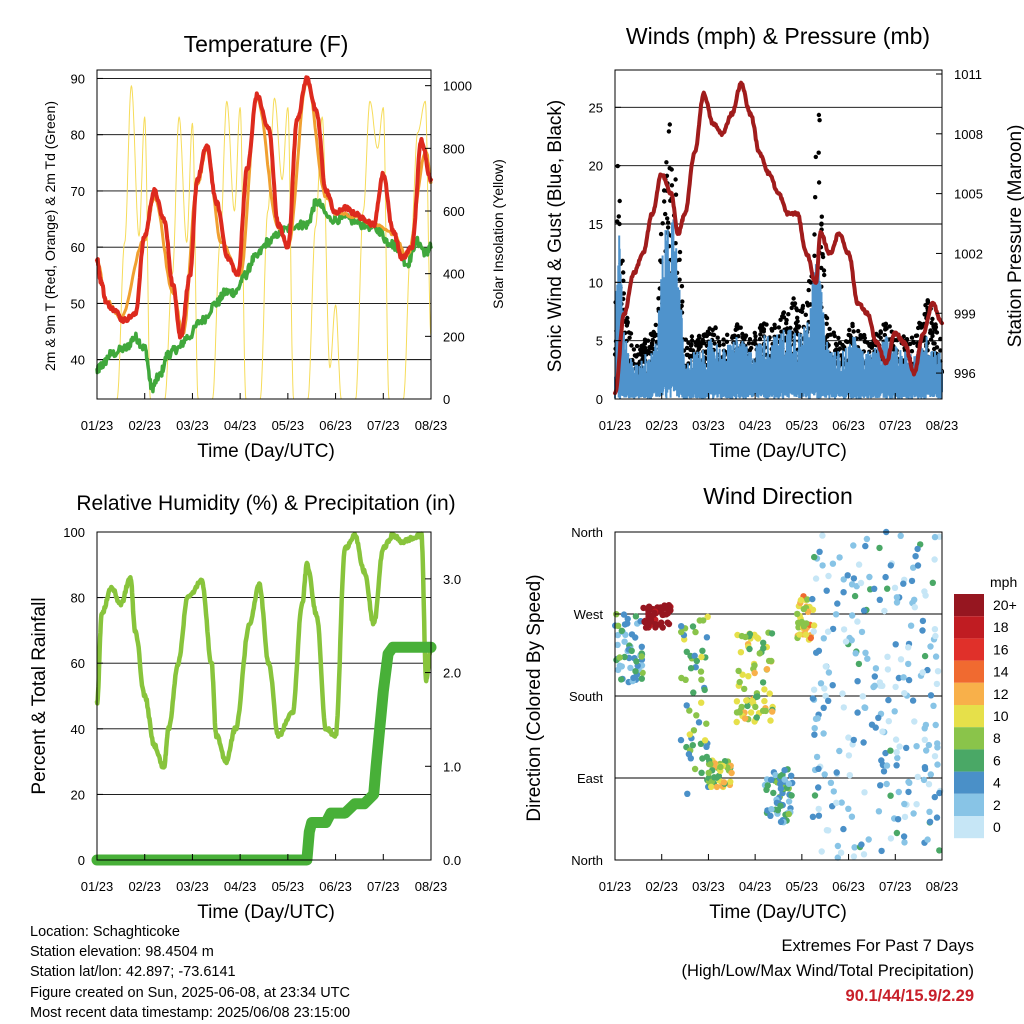 The height and width of the screenshot is (1024, 1024). I want to click on y2-tick-label: 600, so click(454, 211).